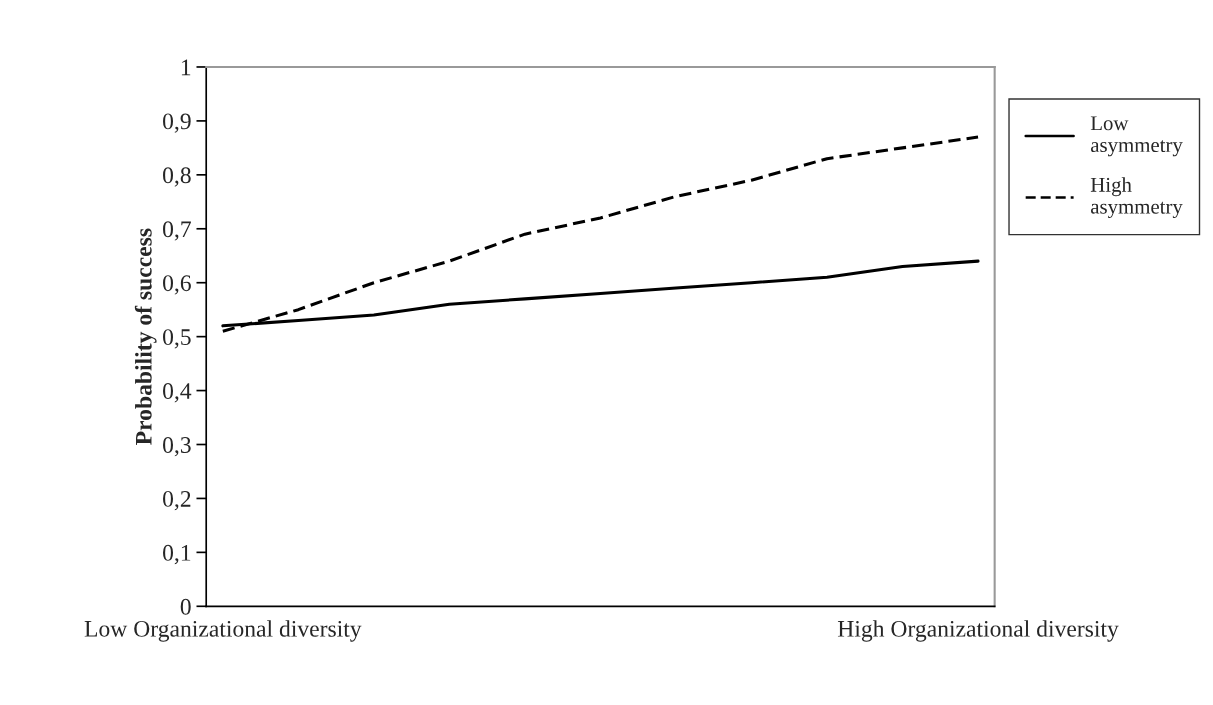 Image resolution: width=1213 pixels, height=705 pixels. Describe the element at coordinates (177, 393) in the screenshot. I see `y-tick-label: 0,4` at that location.